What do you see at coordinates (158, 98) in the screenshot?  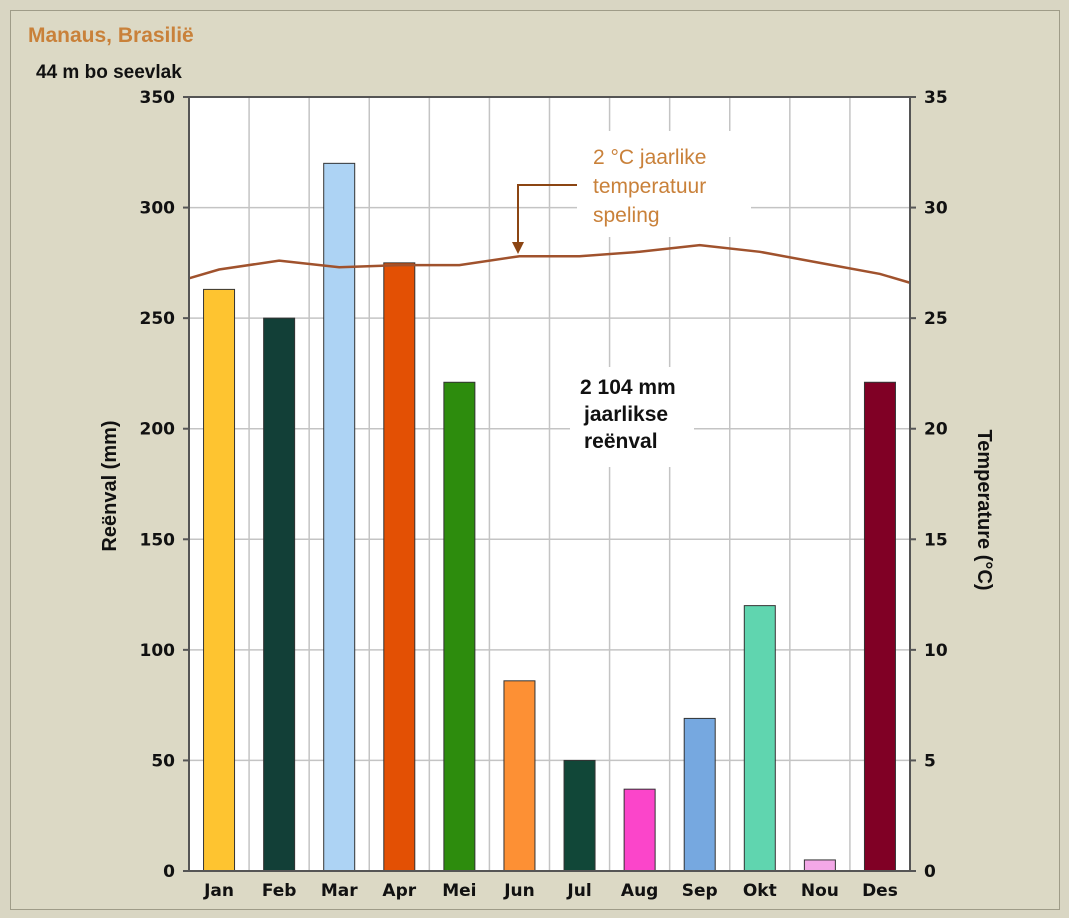 I see `y-tick-label: 350` at bounding box center [158, 98].